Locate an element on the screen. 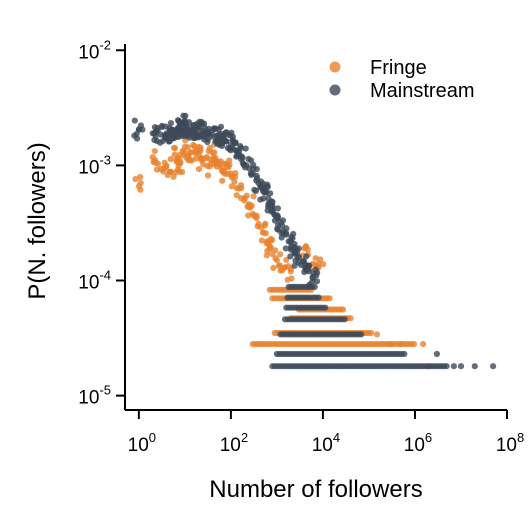 This screenshot has width=531, height=531. x-tick-label: 10⁸ is located at coordinates (510, 443).